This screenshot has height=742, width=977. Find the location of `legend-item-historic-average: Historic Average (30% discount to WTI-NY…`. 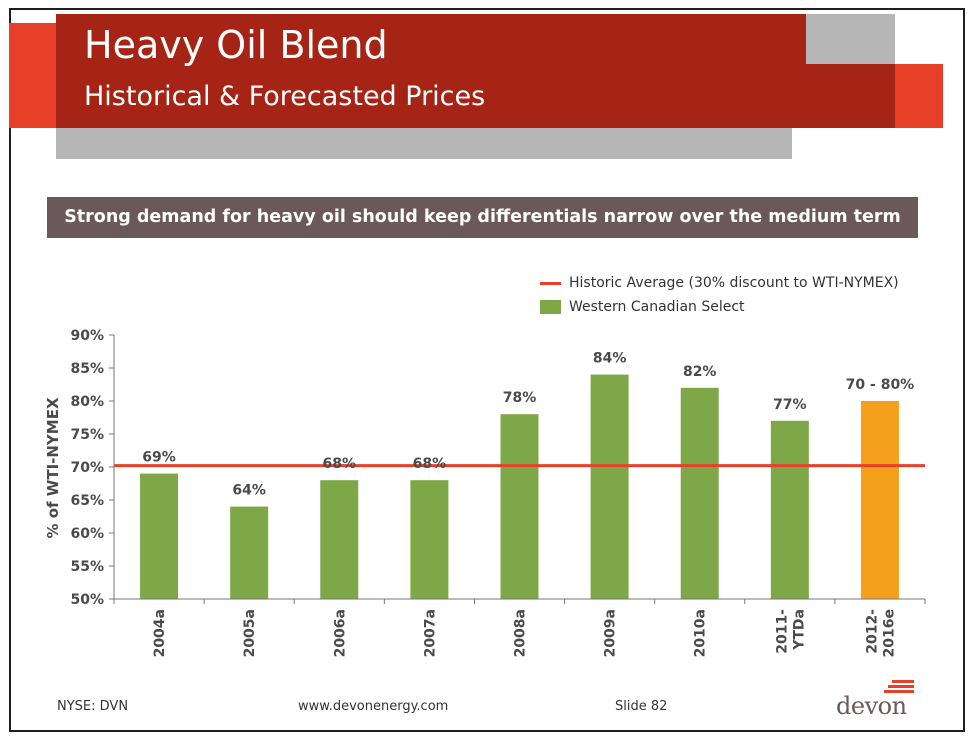

legend-item-historic-average: Historic Average (30% discount to WTI-NY… is located at coordinates (719, 283).